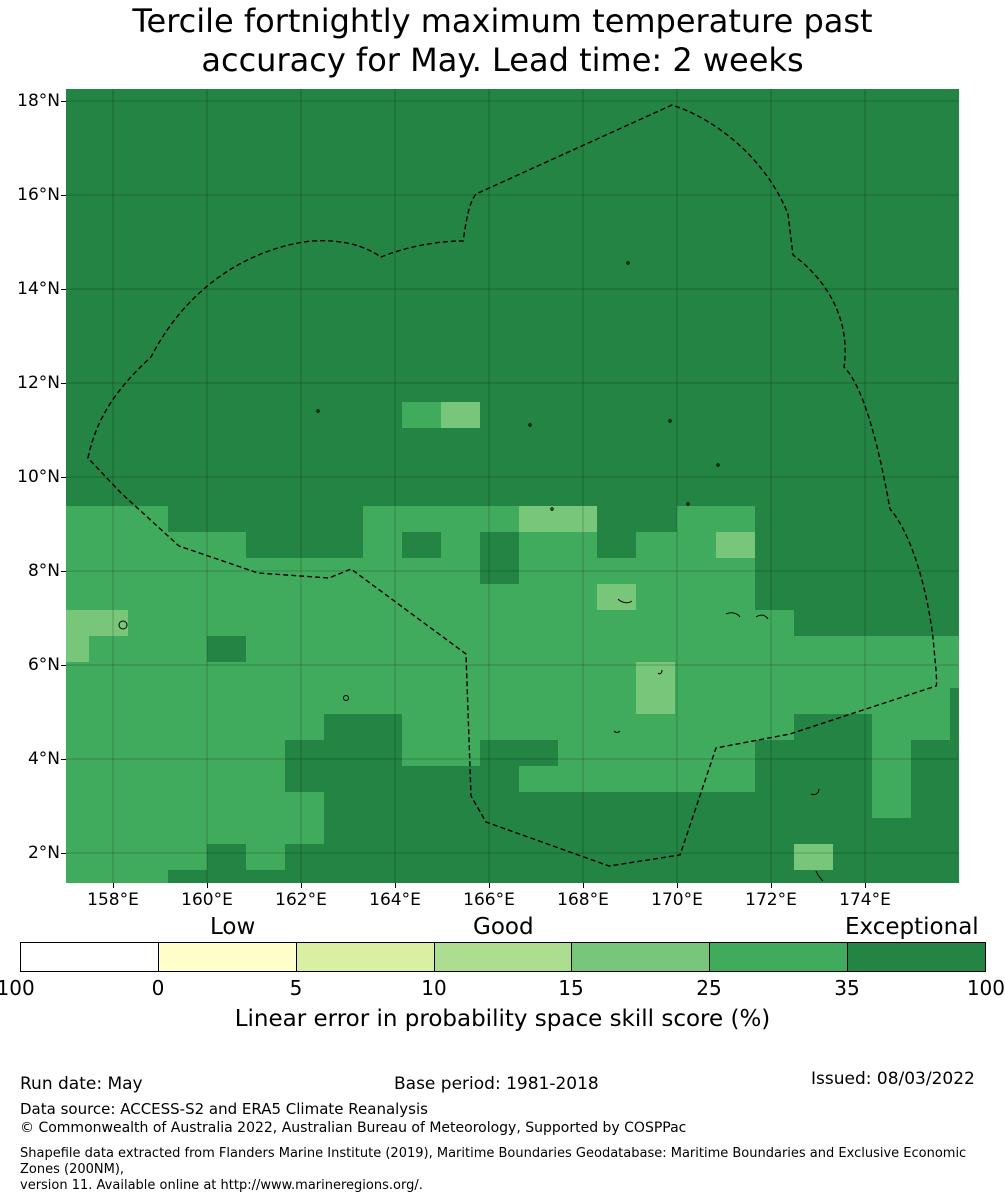  I want to click on colorbar-tick: 100, so click(985, 988).